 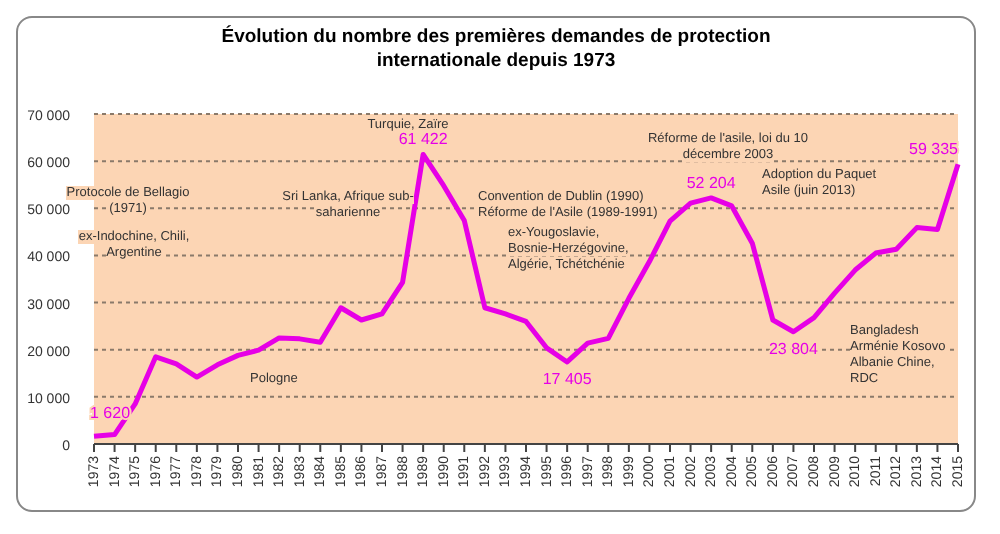 I want to click on data-label: 59 335, so click(x=934, y=149).